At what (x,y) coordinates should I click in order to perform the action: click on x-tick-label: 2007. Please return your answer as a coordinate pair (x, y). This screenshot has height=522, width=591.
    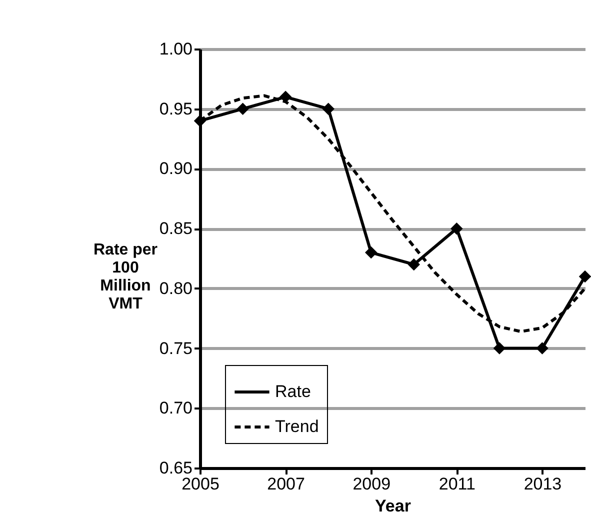
    Looking at the image, I should click on (286, 484).